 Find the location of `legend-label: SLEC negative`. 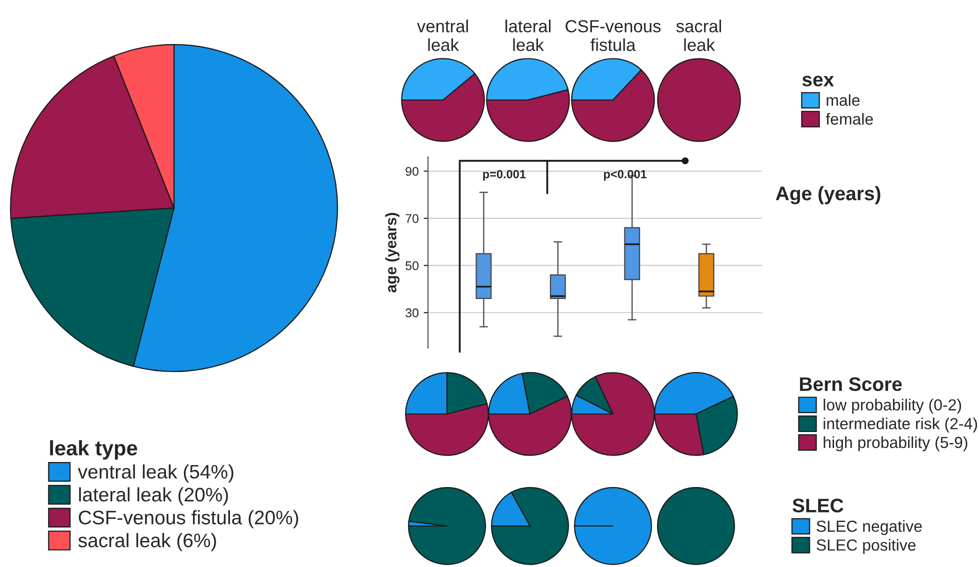

legend-label: SLEC negative is located at coordinates (869, 528).